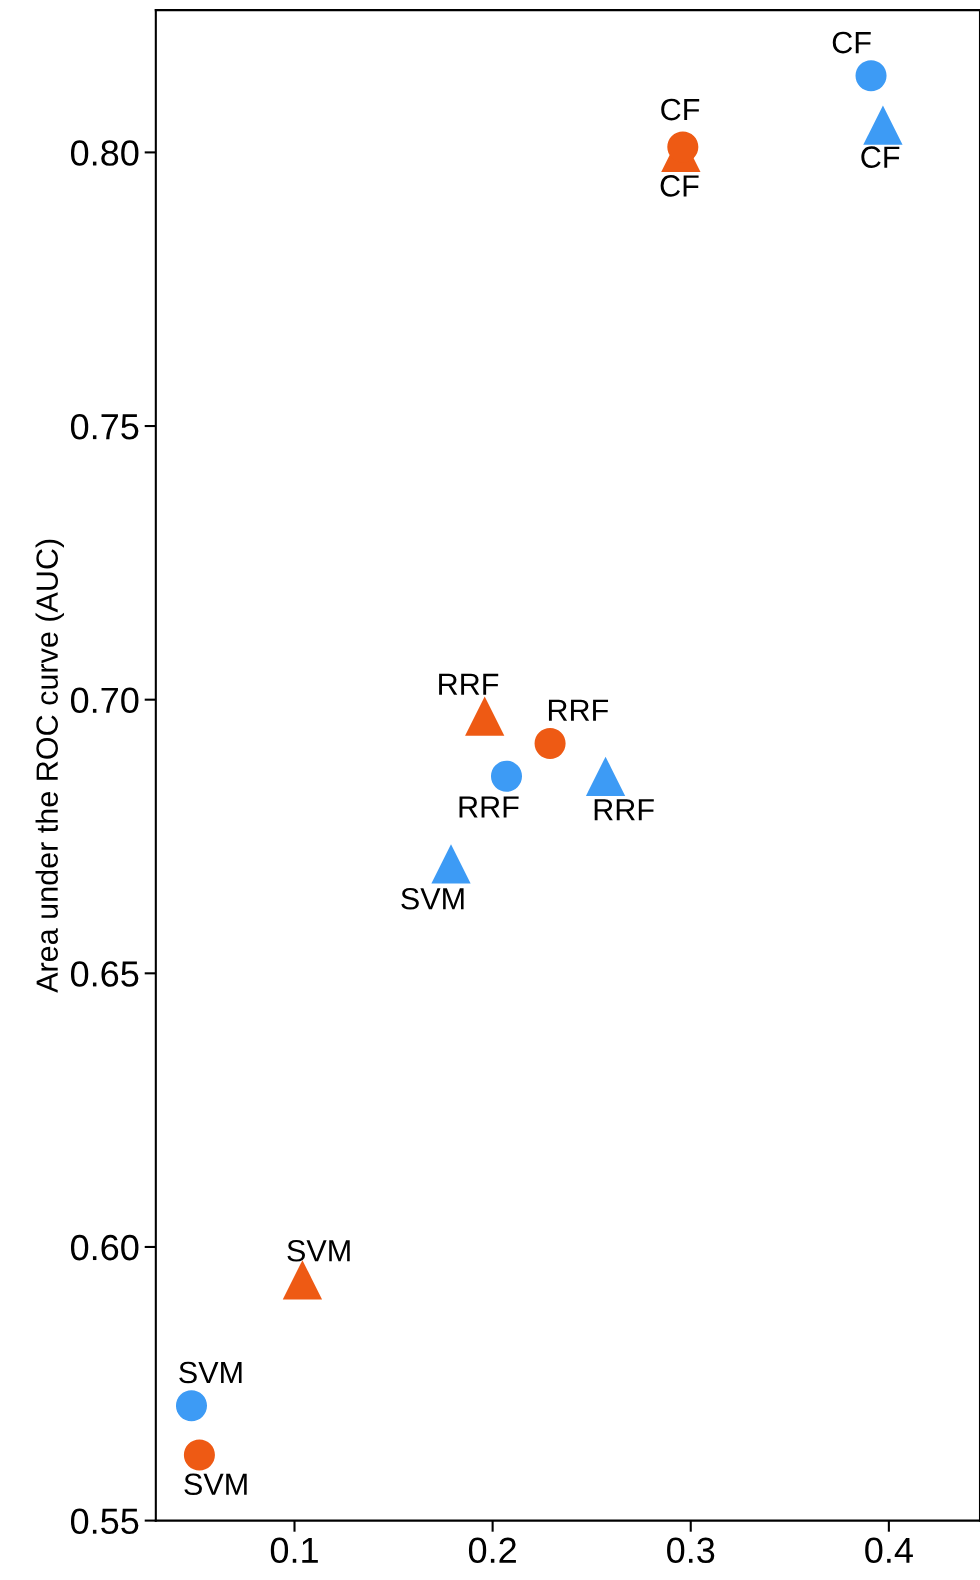 The height and width of the screenshot is (1580, 980). What do you see at coordinates (104, 1247) in the screenshot?
I see `y-tick-label: 0.60` at bounding box center [104, 1247].